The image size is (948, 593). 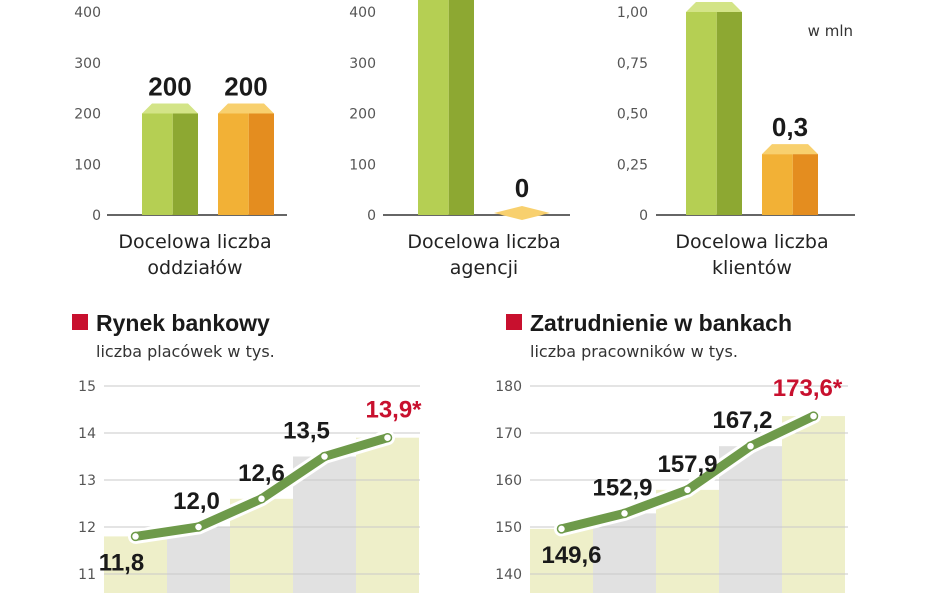 I want to click on y-tick-label: 14, so click(x=87, y=434).